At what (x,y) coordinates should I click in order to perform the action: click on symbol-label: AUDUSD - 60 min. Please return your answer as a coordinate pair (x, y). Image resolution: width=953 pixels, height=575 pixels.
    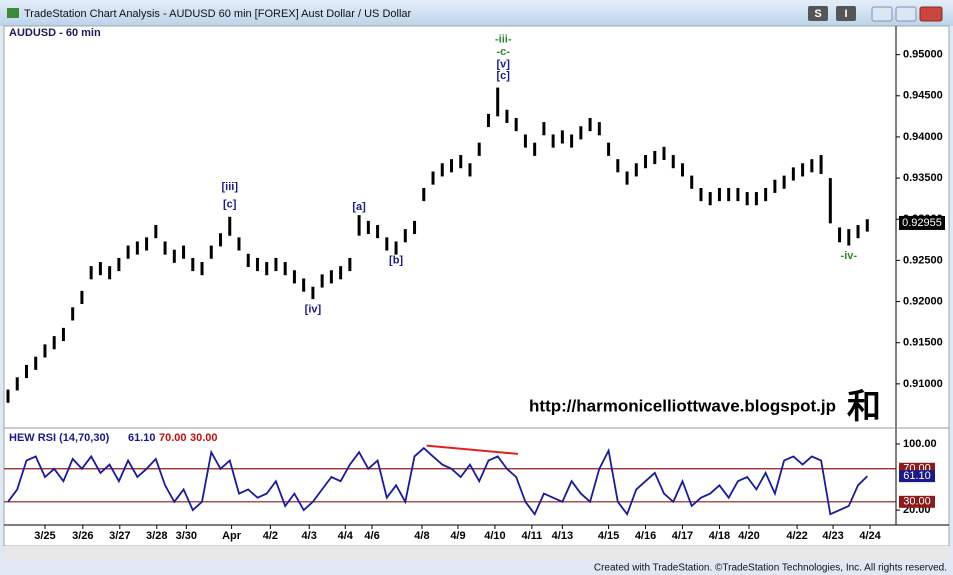
    Looking at the image, I should click on (55, 33).